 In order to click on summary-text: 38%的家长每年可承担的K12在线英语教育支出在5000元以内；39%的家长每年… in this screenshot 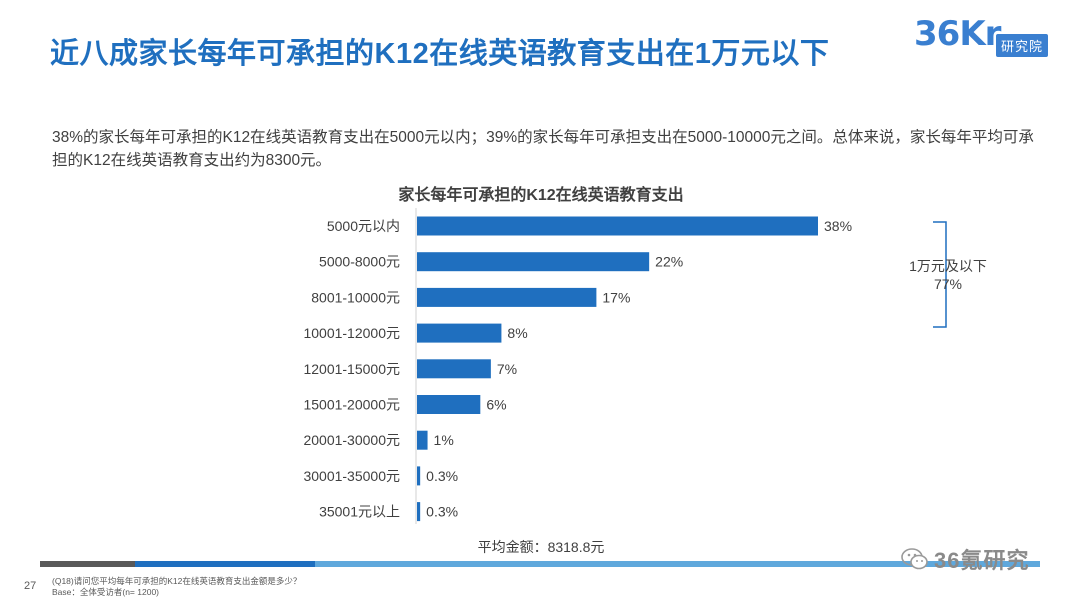, I will do `click(543, 149)`.